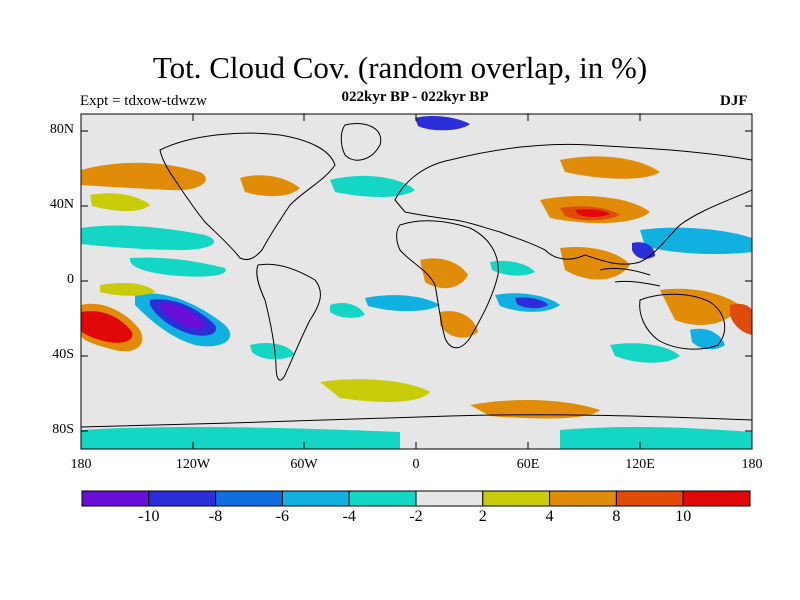 This screenshot has width=800, height=600. Describe the element at coordinates (640, 464) in the screenshot. I see `lon-label-120e: 120E` at that location.